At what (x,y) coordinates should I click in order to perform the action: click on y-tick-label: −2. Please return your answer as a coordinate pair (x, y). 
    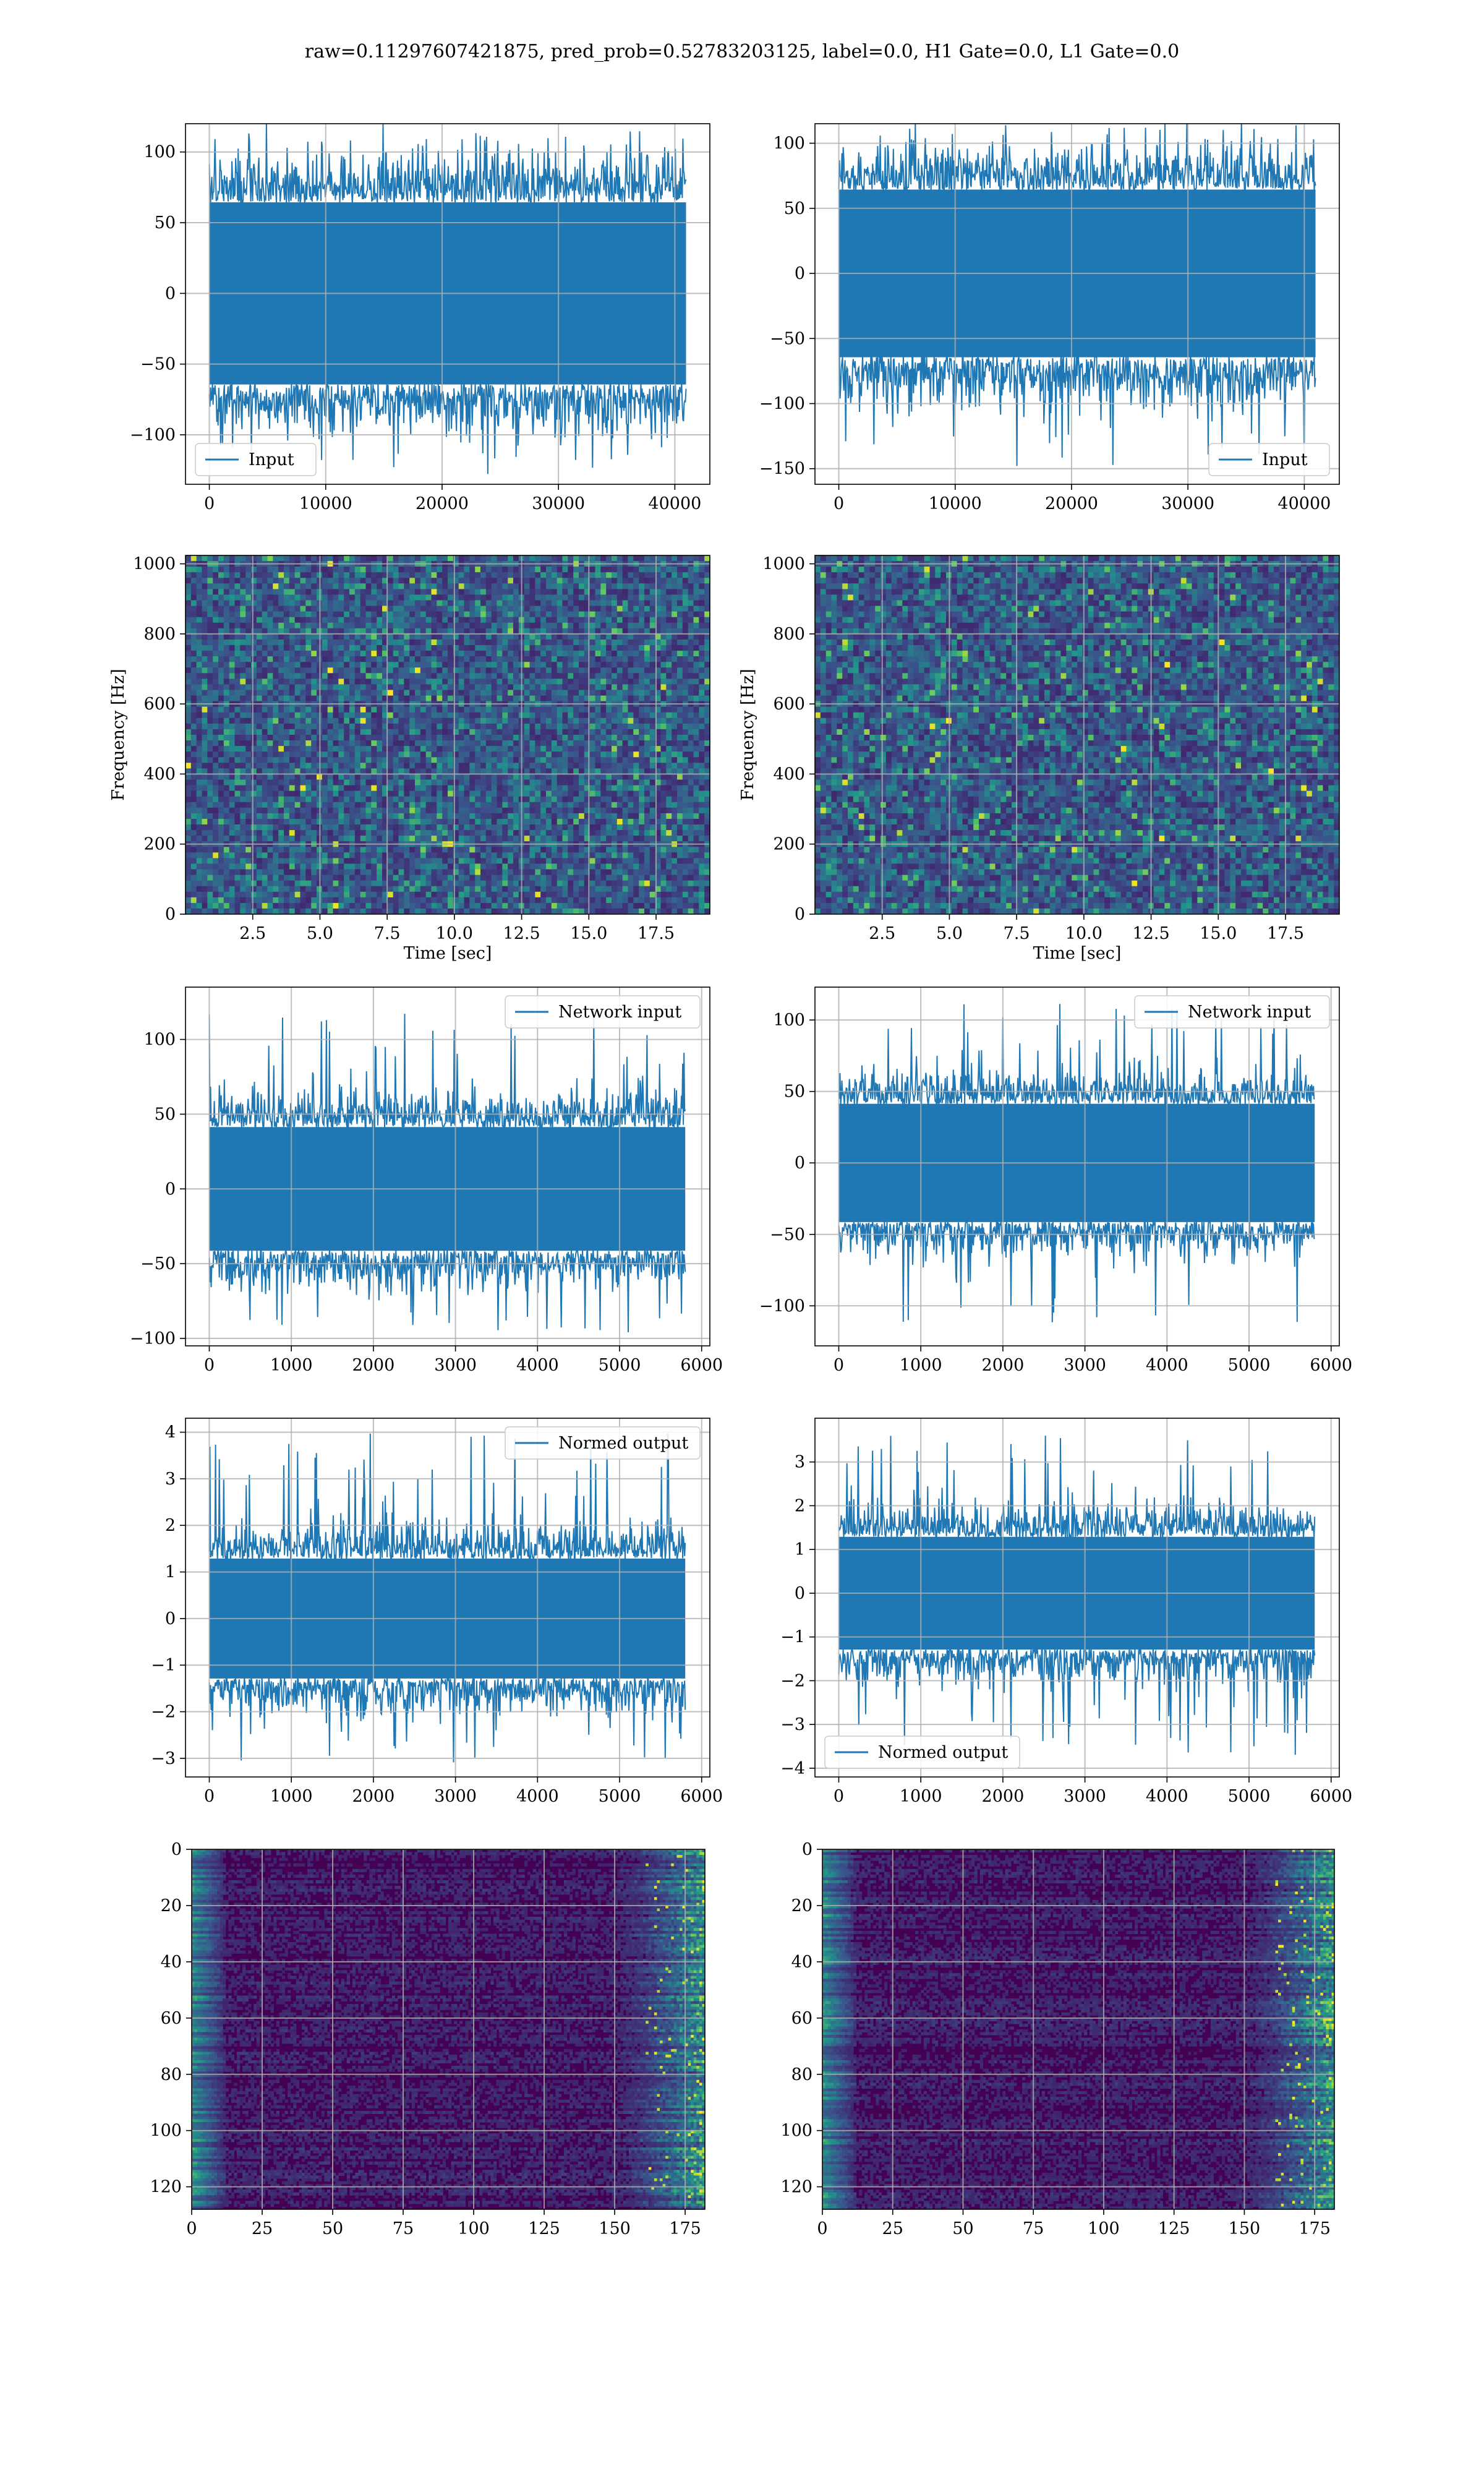
    Looking at the image, I should click on (792, 1681).